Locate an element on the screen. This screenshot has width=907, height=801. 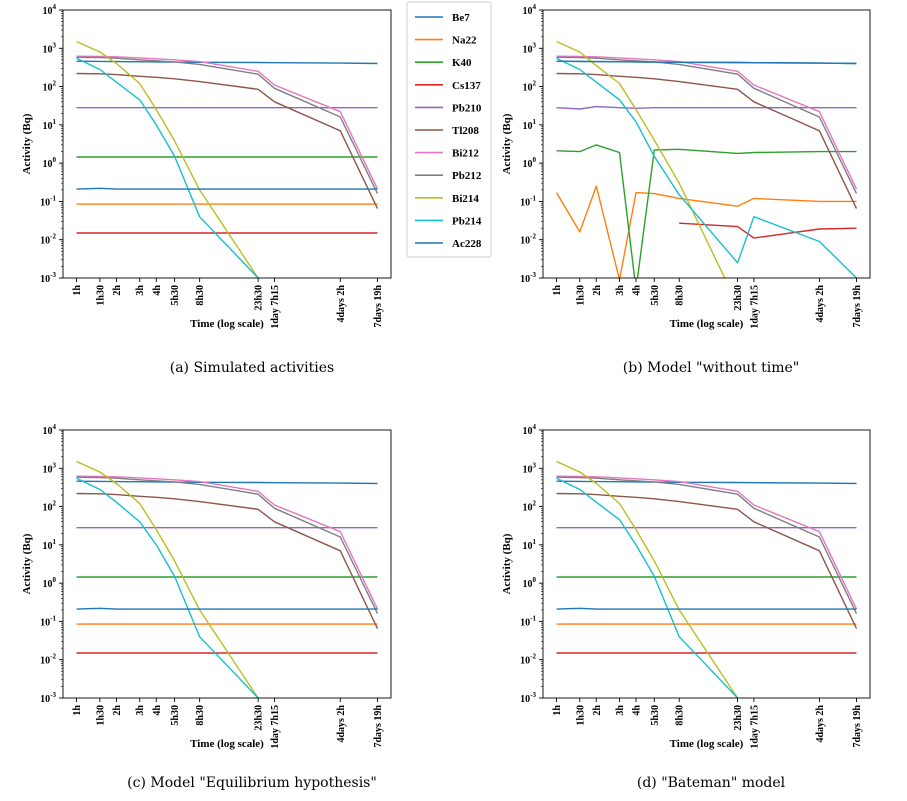
legend-box is located at coordinates (449, 129).